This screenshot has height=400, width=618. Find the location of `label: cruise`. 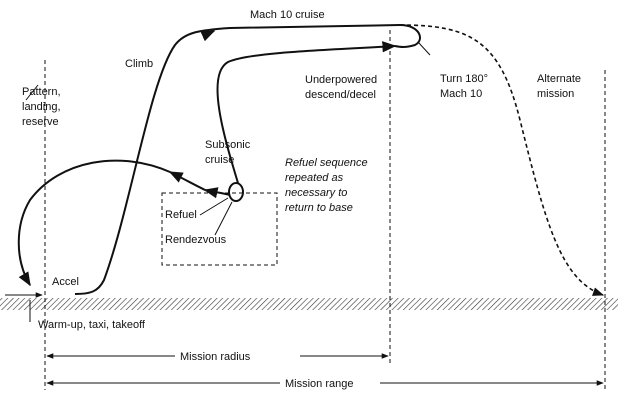

label: cruise is located at coordinates (219, 160).